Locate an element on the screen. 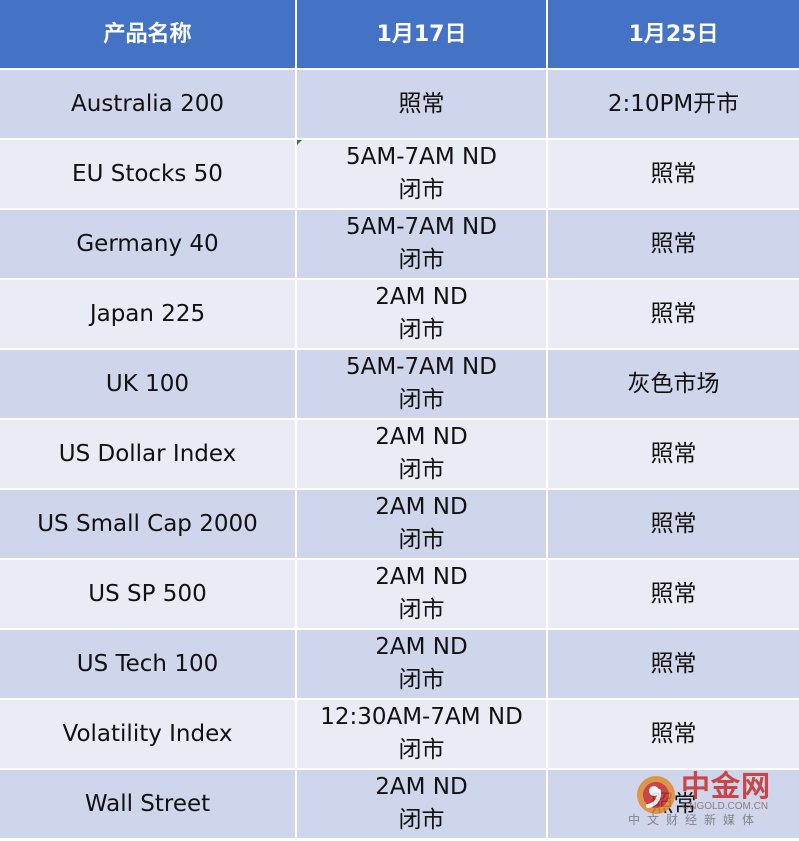 The image size is (799, 841). product-name: US Tech 100 is located at coordinates (147, 663).